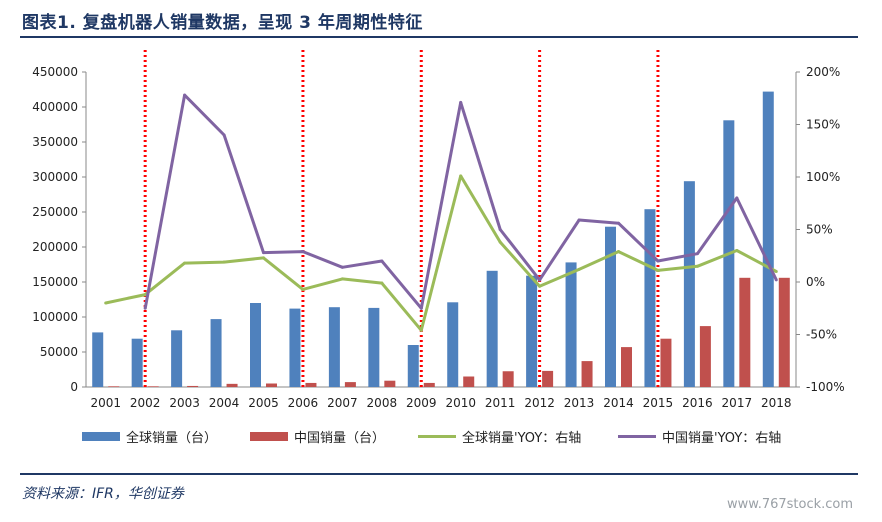  Describe the element at coordinates (55, 177) in the screenshot. I see `y-left-tick-label: 300000` at that location.